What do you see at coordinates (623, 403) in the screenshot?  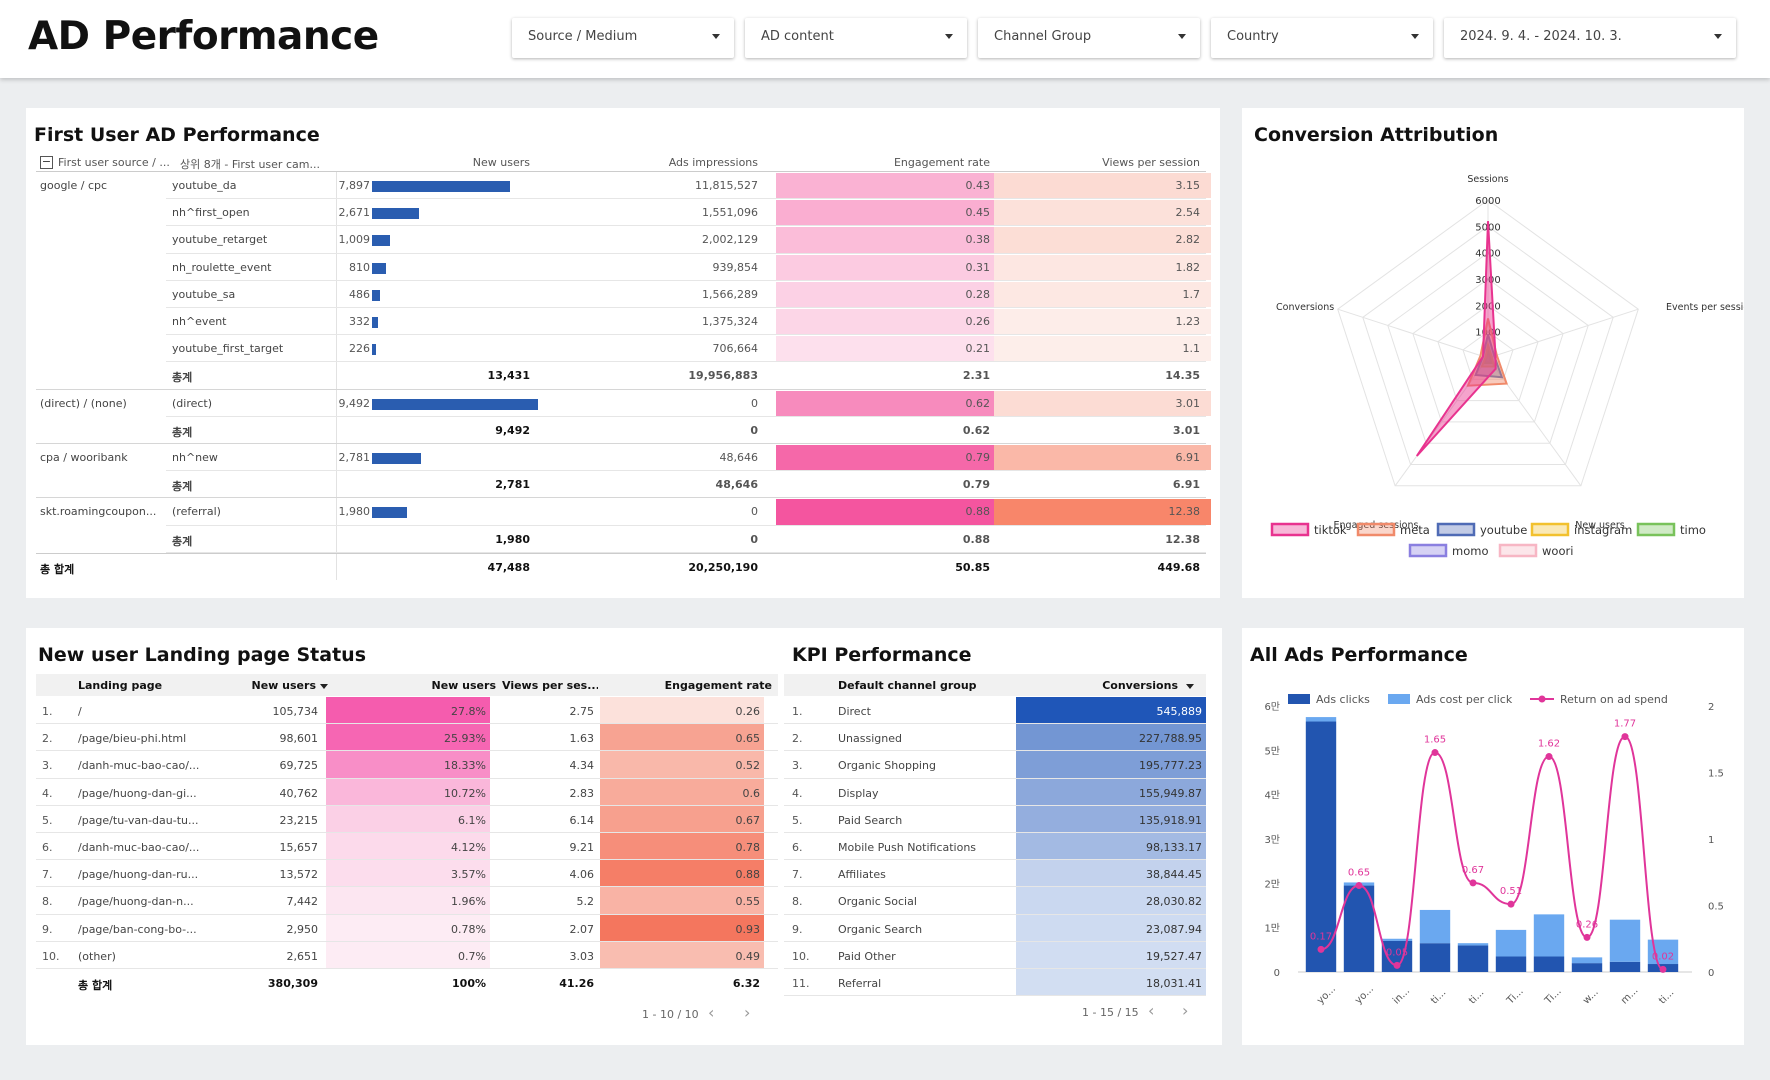 I see `table-row: (direct) / (none) (direct) 9,492 0 0.62 3.01` at bounding box center [623, 403].